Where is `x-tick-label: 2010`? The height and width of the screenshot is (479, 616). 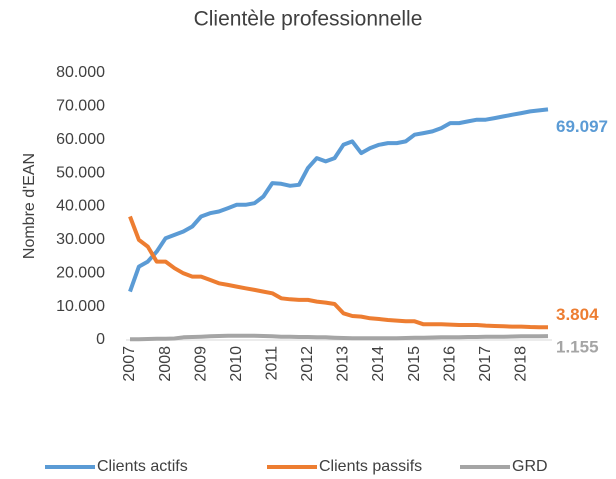
x-tick-label: 2010 is located at coordinates (236, 364).